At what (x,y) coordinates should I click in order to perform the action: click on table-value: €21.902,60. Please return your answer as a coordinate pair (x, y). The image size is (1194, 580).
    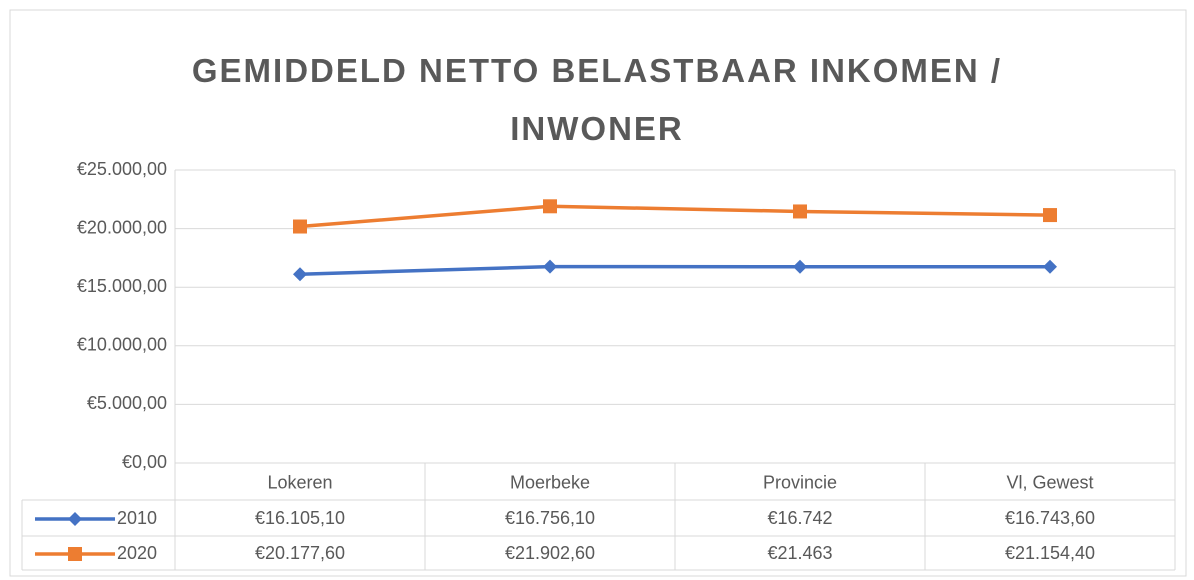
    Looking at the image, I should click on (550, 553).